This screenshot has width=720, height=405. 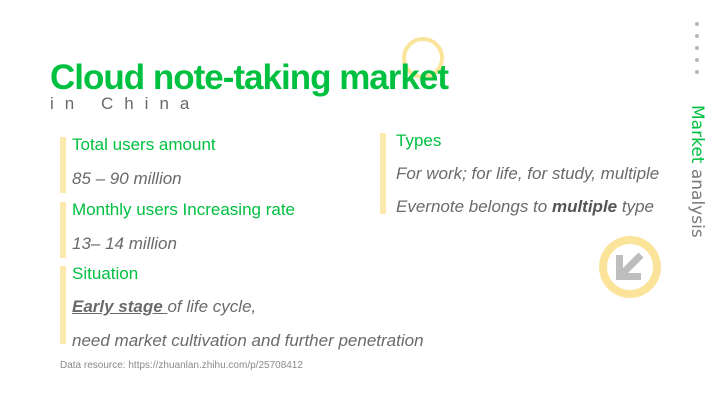 What do you see at coordinates (100, 178) in the screenshot?
I see `total-users-number: 85 – 90` at bounding box center [100, 178].